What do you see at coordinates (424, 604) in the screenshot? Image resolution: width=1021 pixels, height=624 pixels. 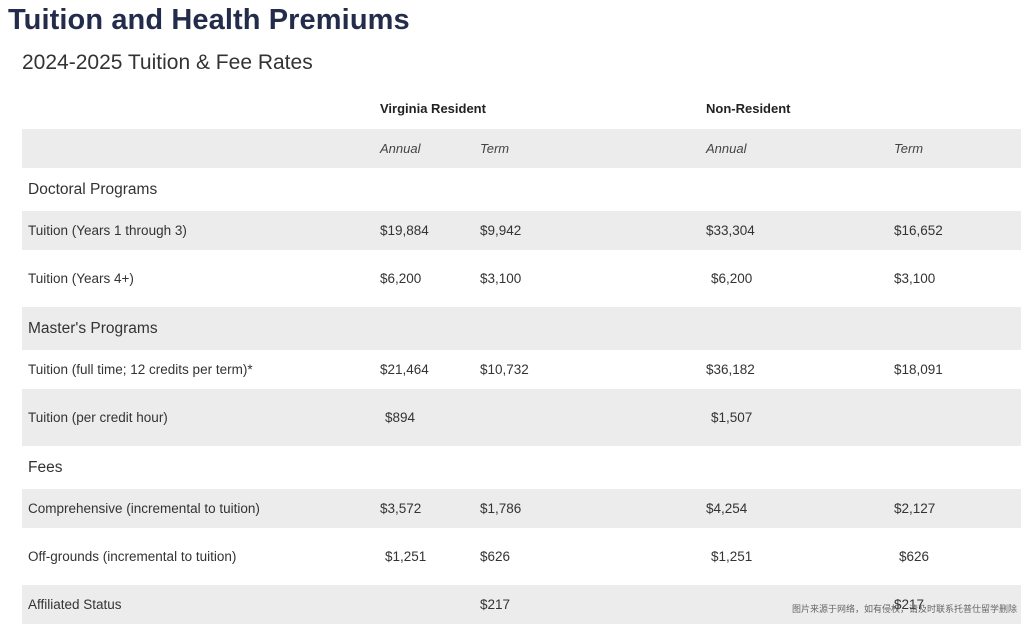 I see `va-annual-cell` at bounding box center [424, 604].